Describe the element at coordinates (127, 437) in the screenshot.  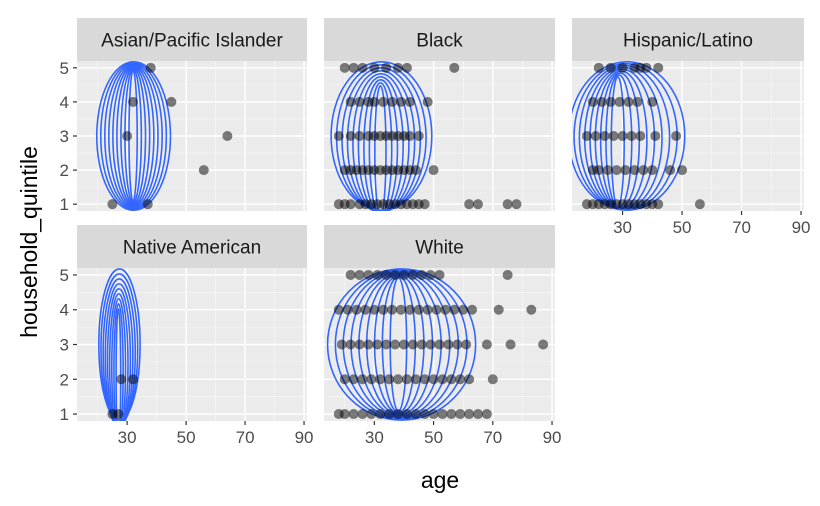
I see `x-tick-label: 30` at that location.